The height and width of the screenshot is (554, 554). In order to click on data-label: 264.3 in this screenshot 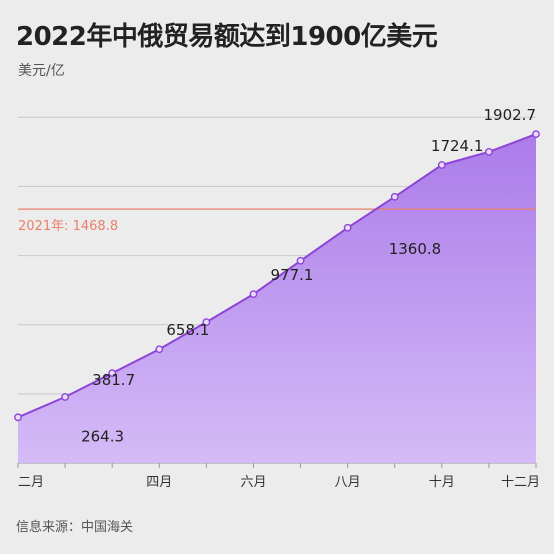, I will do `click(102, 436)`.